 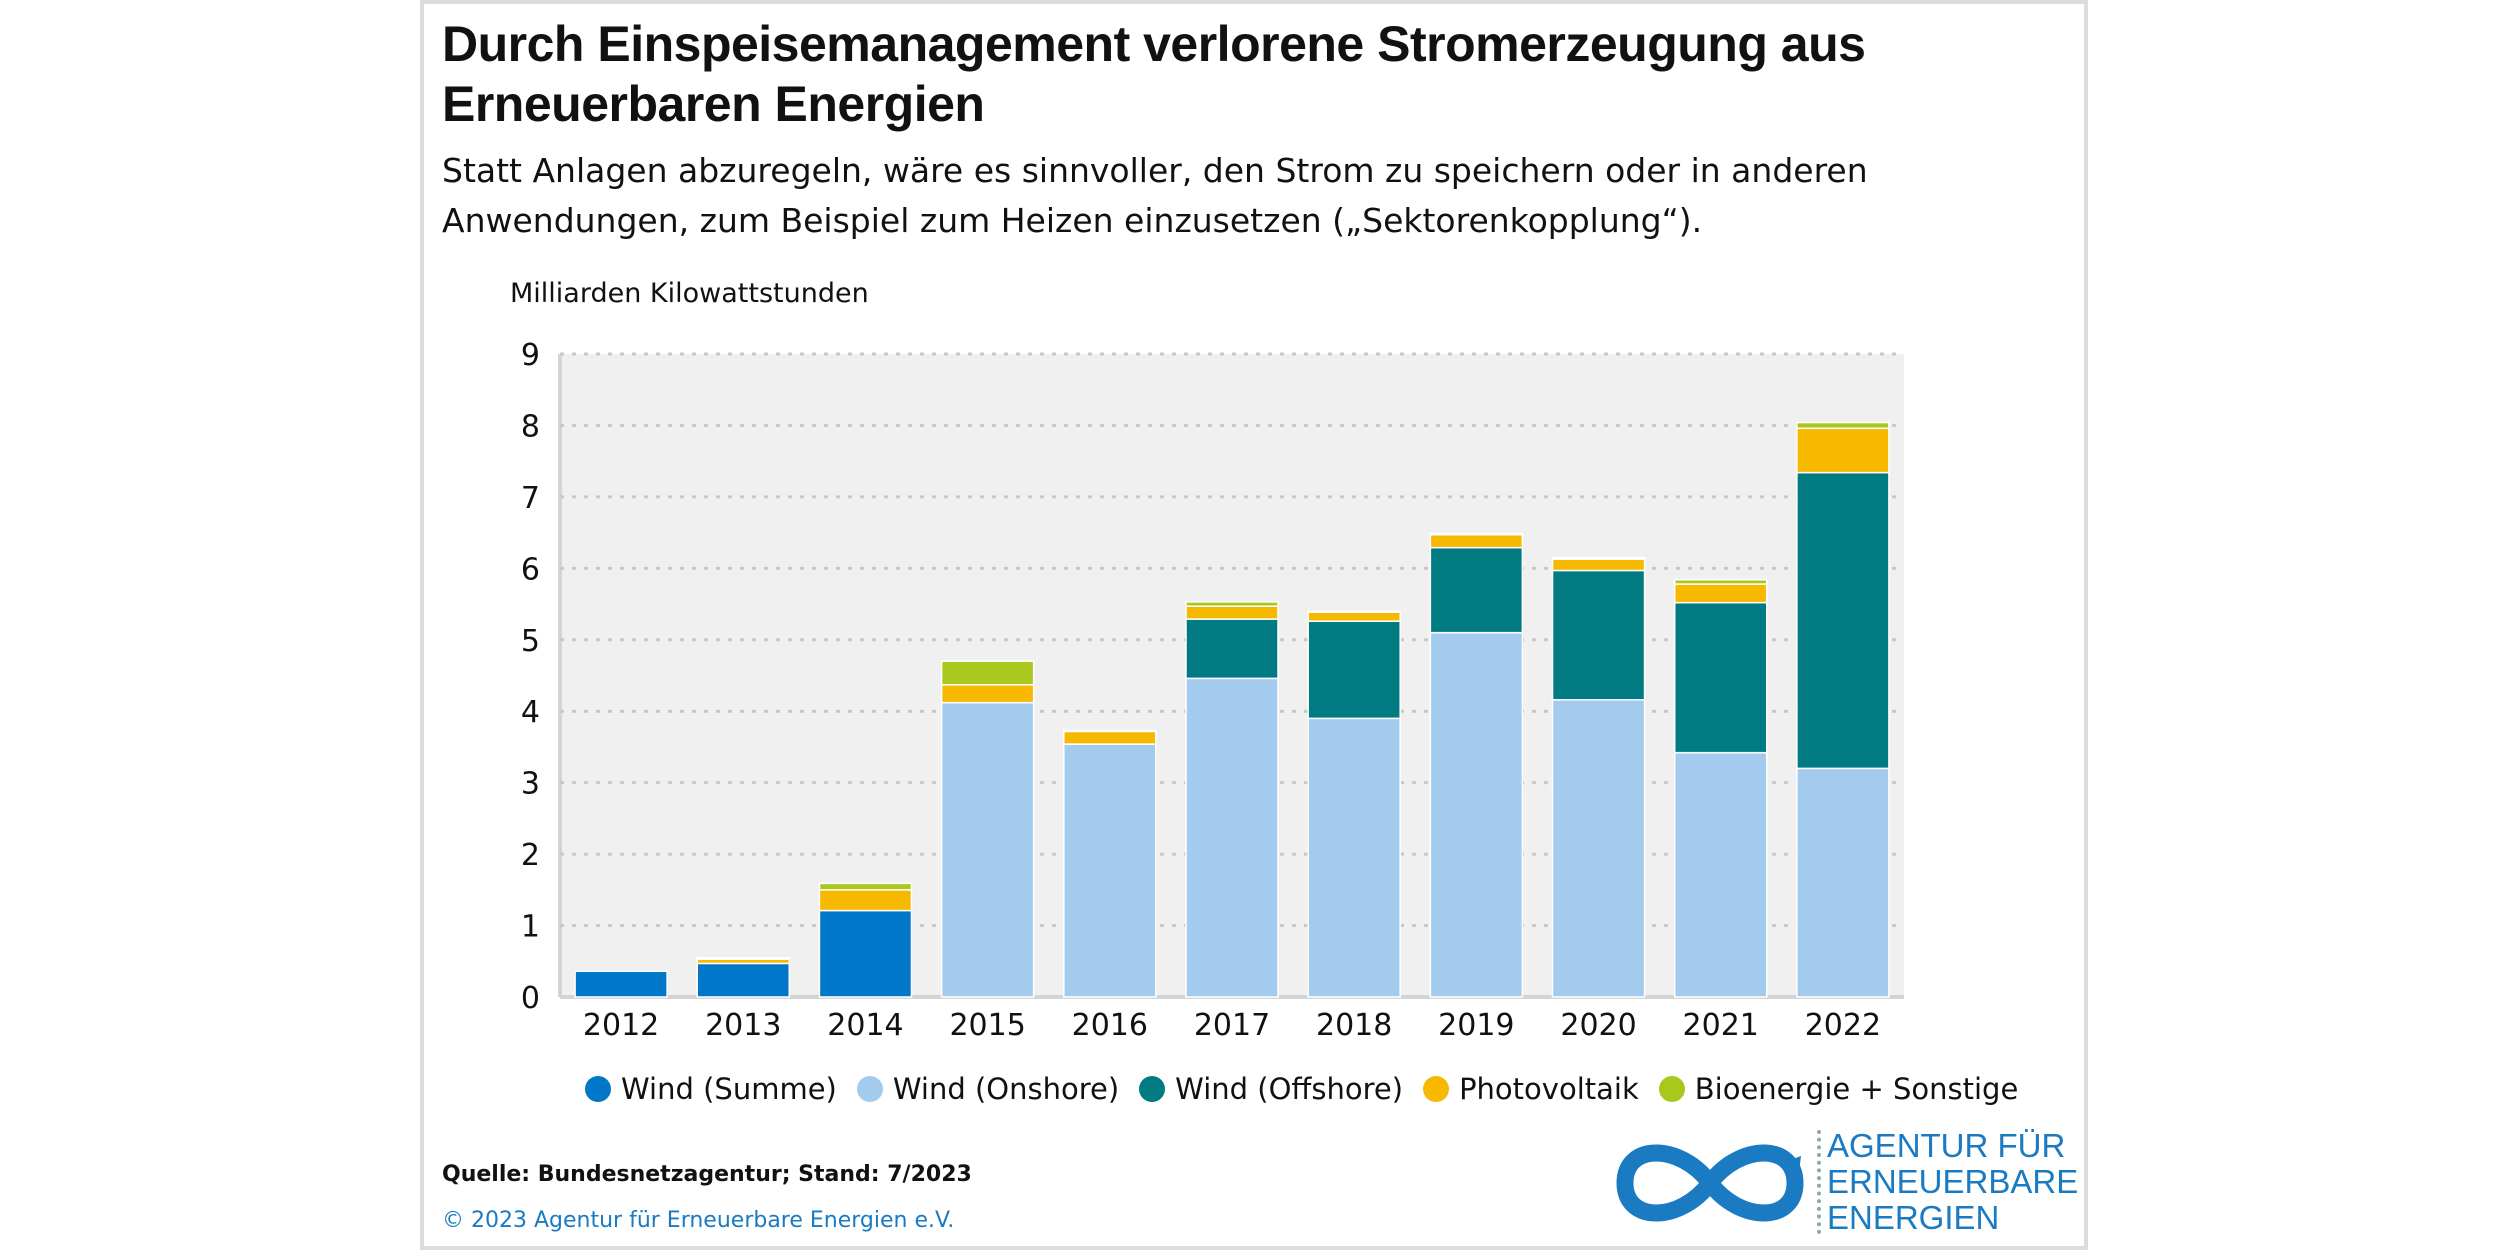 I want to click on legend-item: Photovoltaik, so click(x=1531, y=1089).